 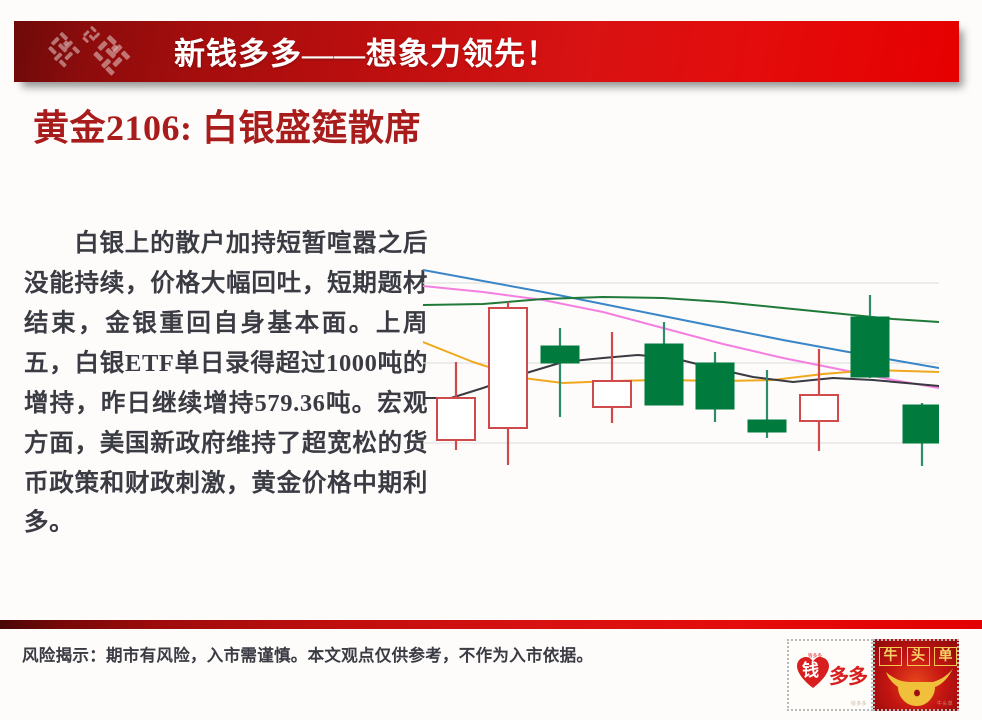 I want to click on chinese-knot-icon, so click(x=89, y=51).